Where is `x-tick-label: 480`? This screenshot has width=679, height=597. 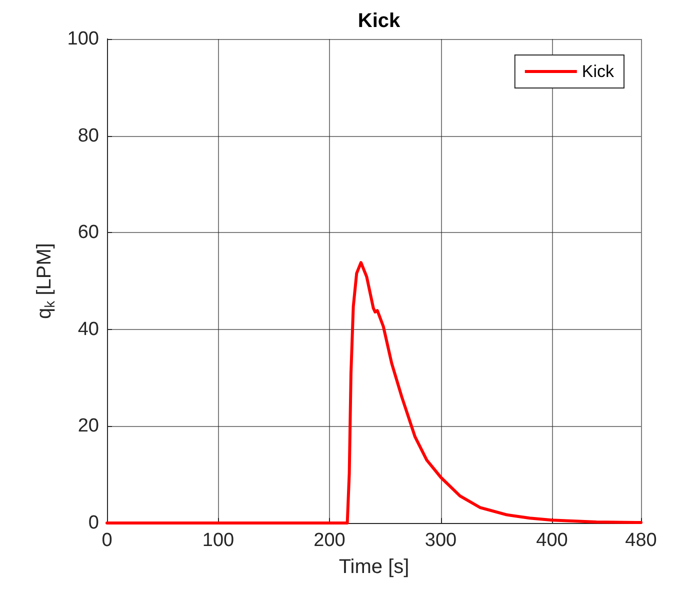 x-tick-label: 480 is located at coordinates (641, 540).